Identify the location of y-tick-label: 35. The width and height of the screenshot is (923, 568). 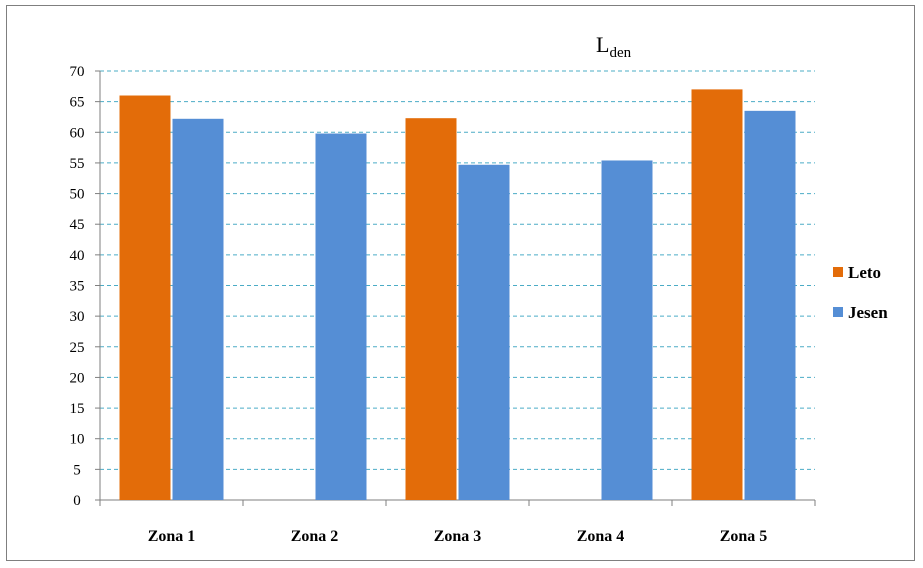
(77, 287).